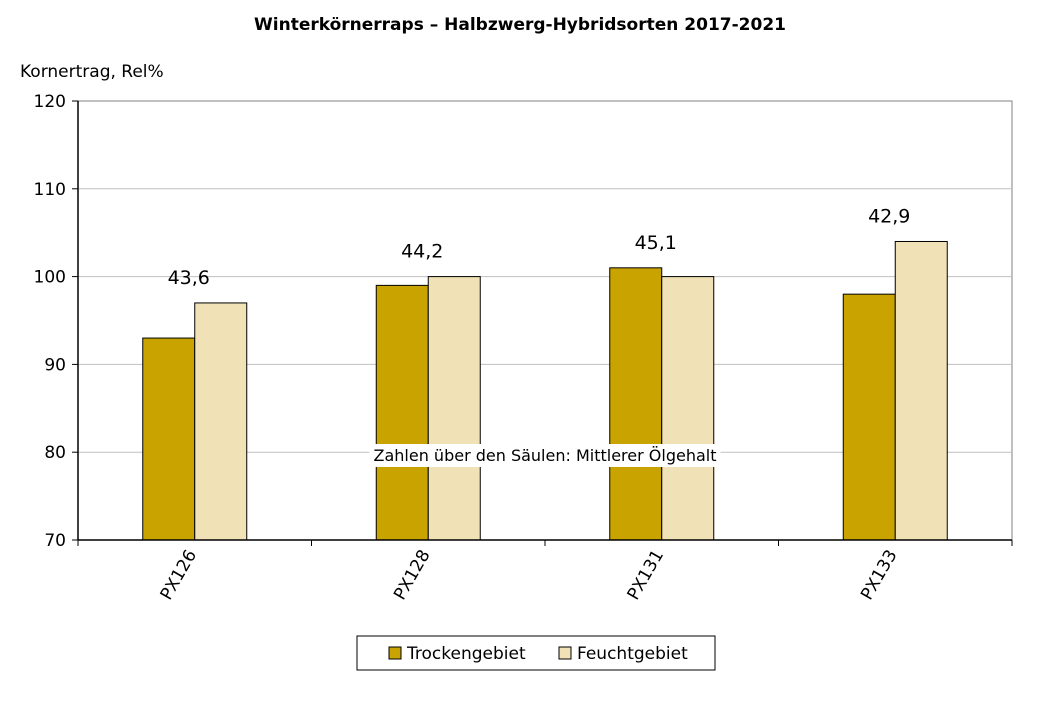  I want to click on y-tick-label: 90, so click(55, 365).